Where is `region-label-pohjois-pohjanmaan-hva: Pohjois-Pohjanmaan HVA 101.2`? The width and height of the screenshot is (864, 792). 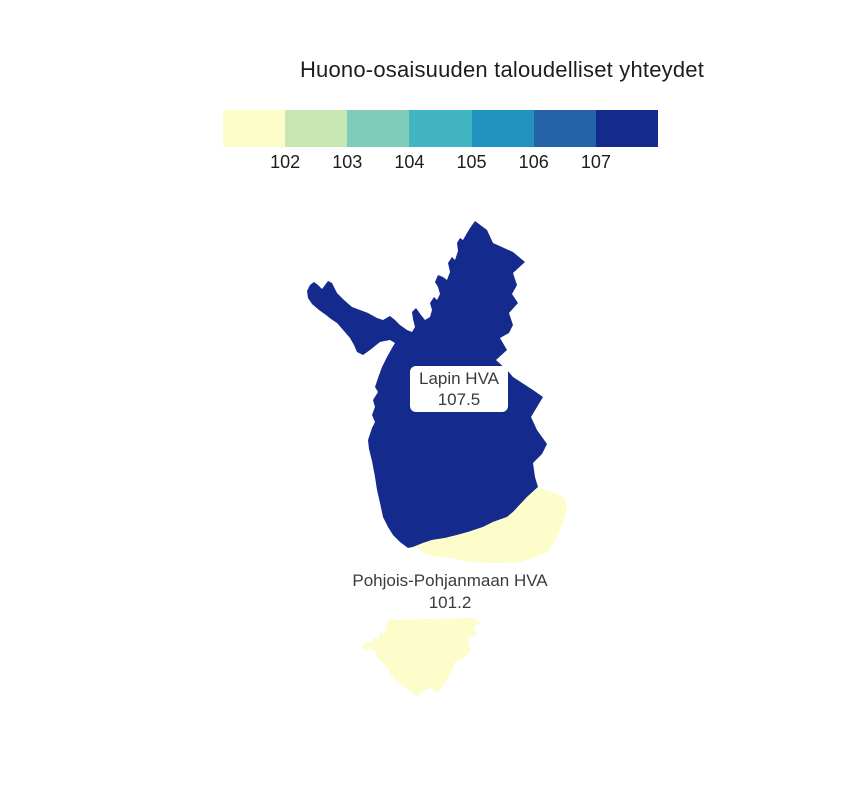
region-label-pohjois-pohjanmaan-hva: Pohjois-Pohjanmaan HVA 101.2 is located at coordinates (449, 592).